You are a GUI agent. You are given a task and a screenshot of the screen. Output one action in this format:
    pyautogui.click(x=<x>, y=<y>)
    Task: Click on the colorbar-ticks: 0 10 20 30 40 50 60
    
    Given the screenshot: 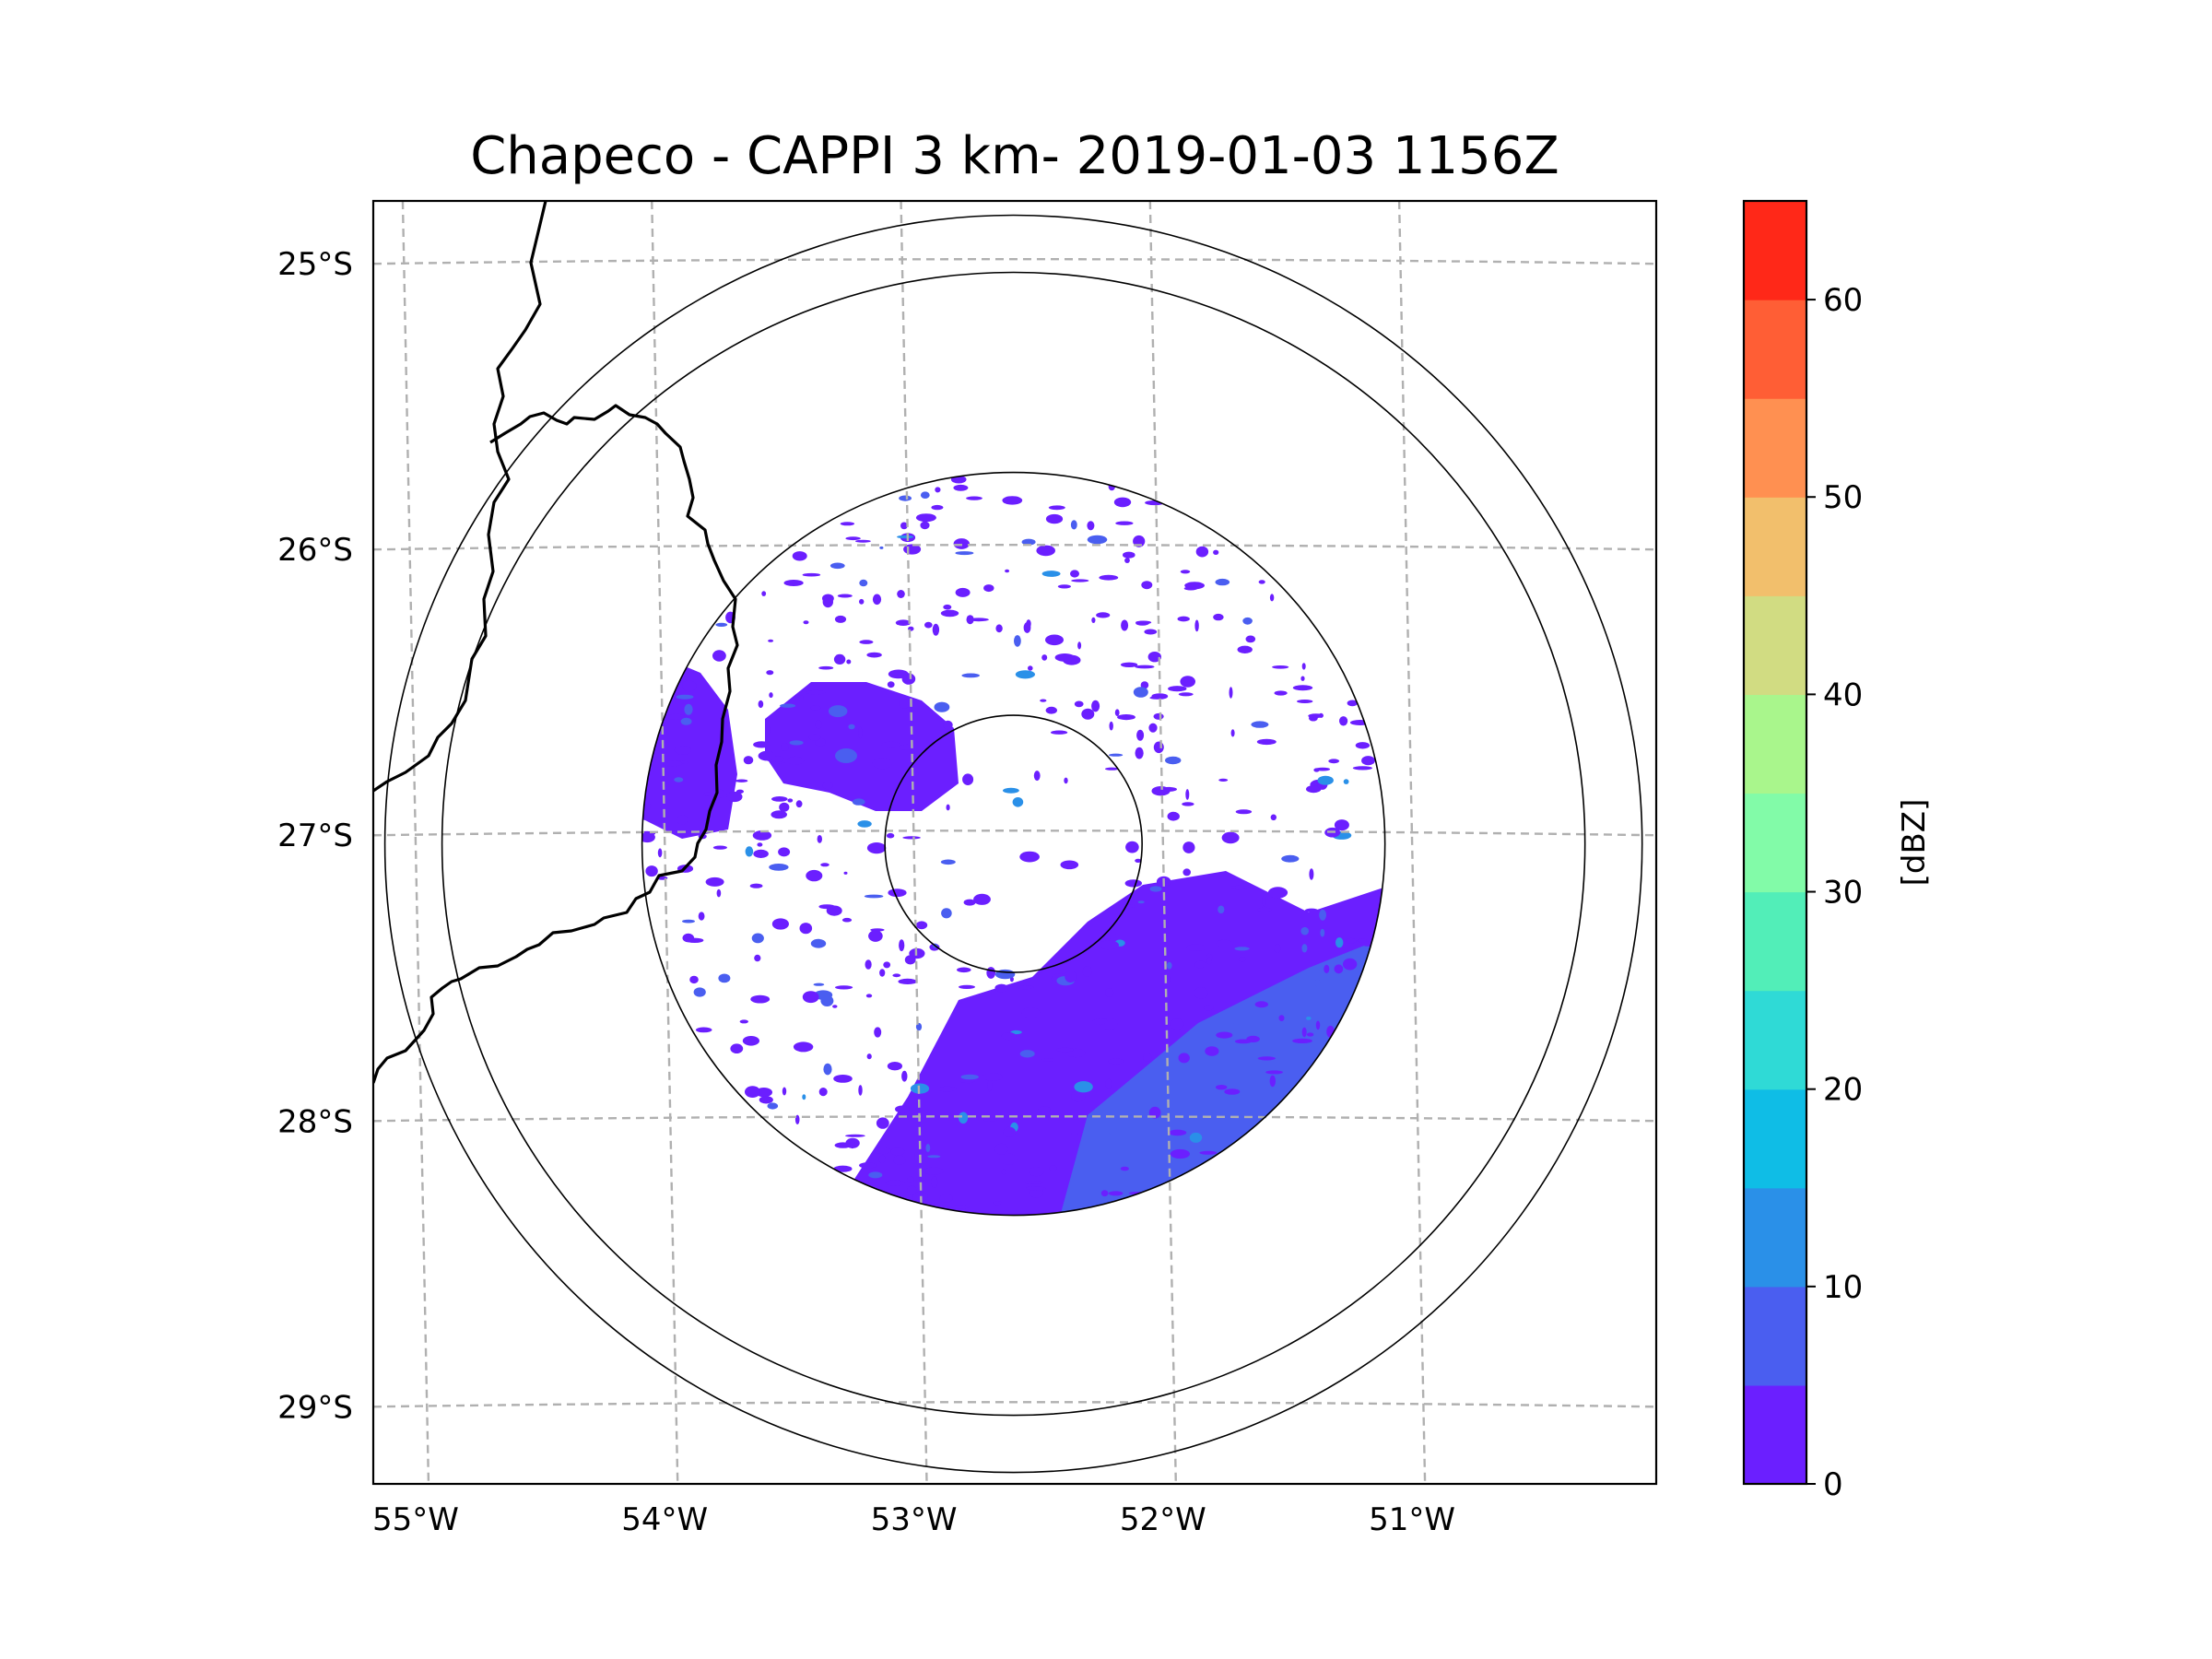 What is the action you would take?
    pyautogui.click(x=1834, y=892)
    